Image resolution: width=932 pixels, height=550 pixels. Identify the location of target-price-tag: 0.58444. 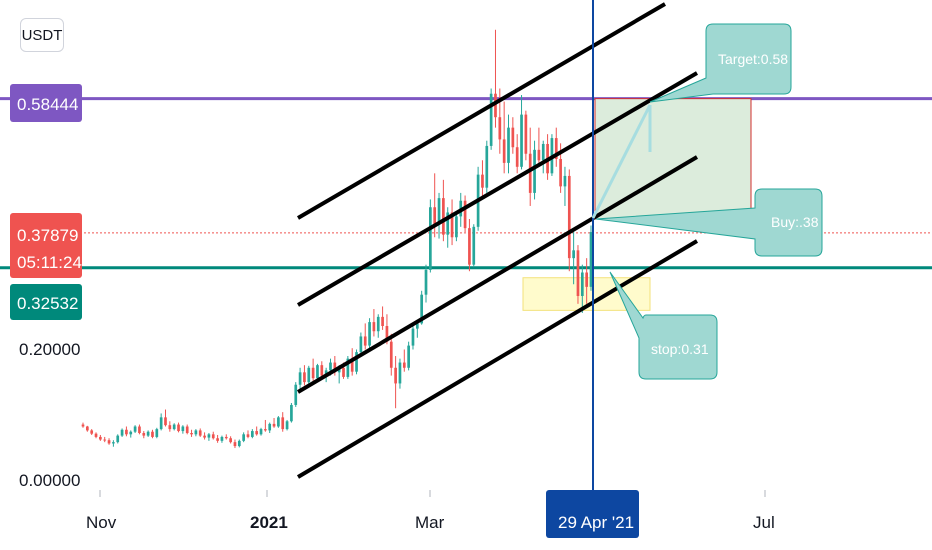
(46, 103).